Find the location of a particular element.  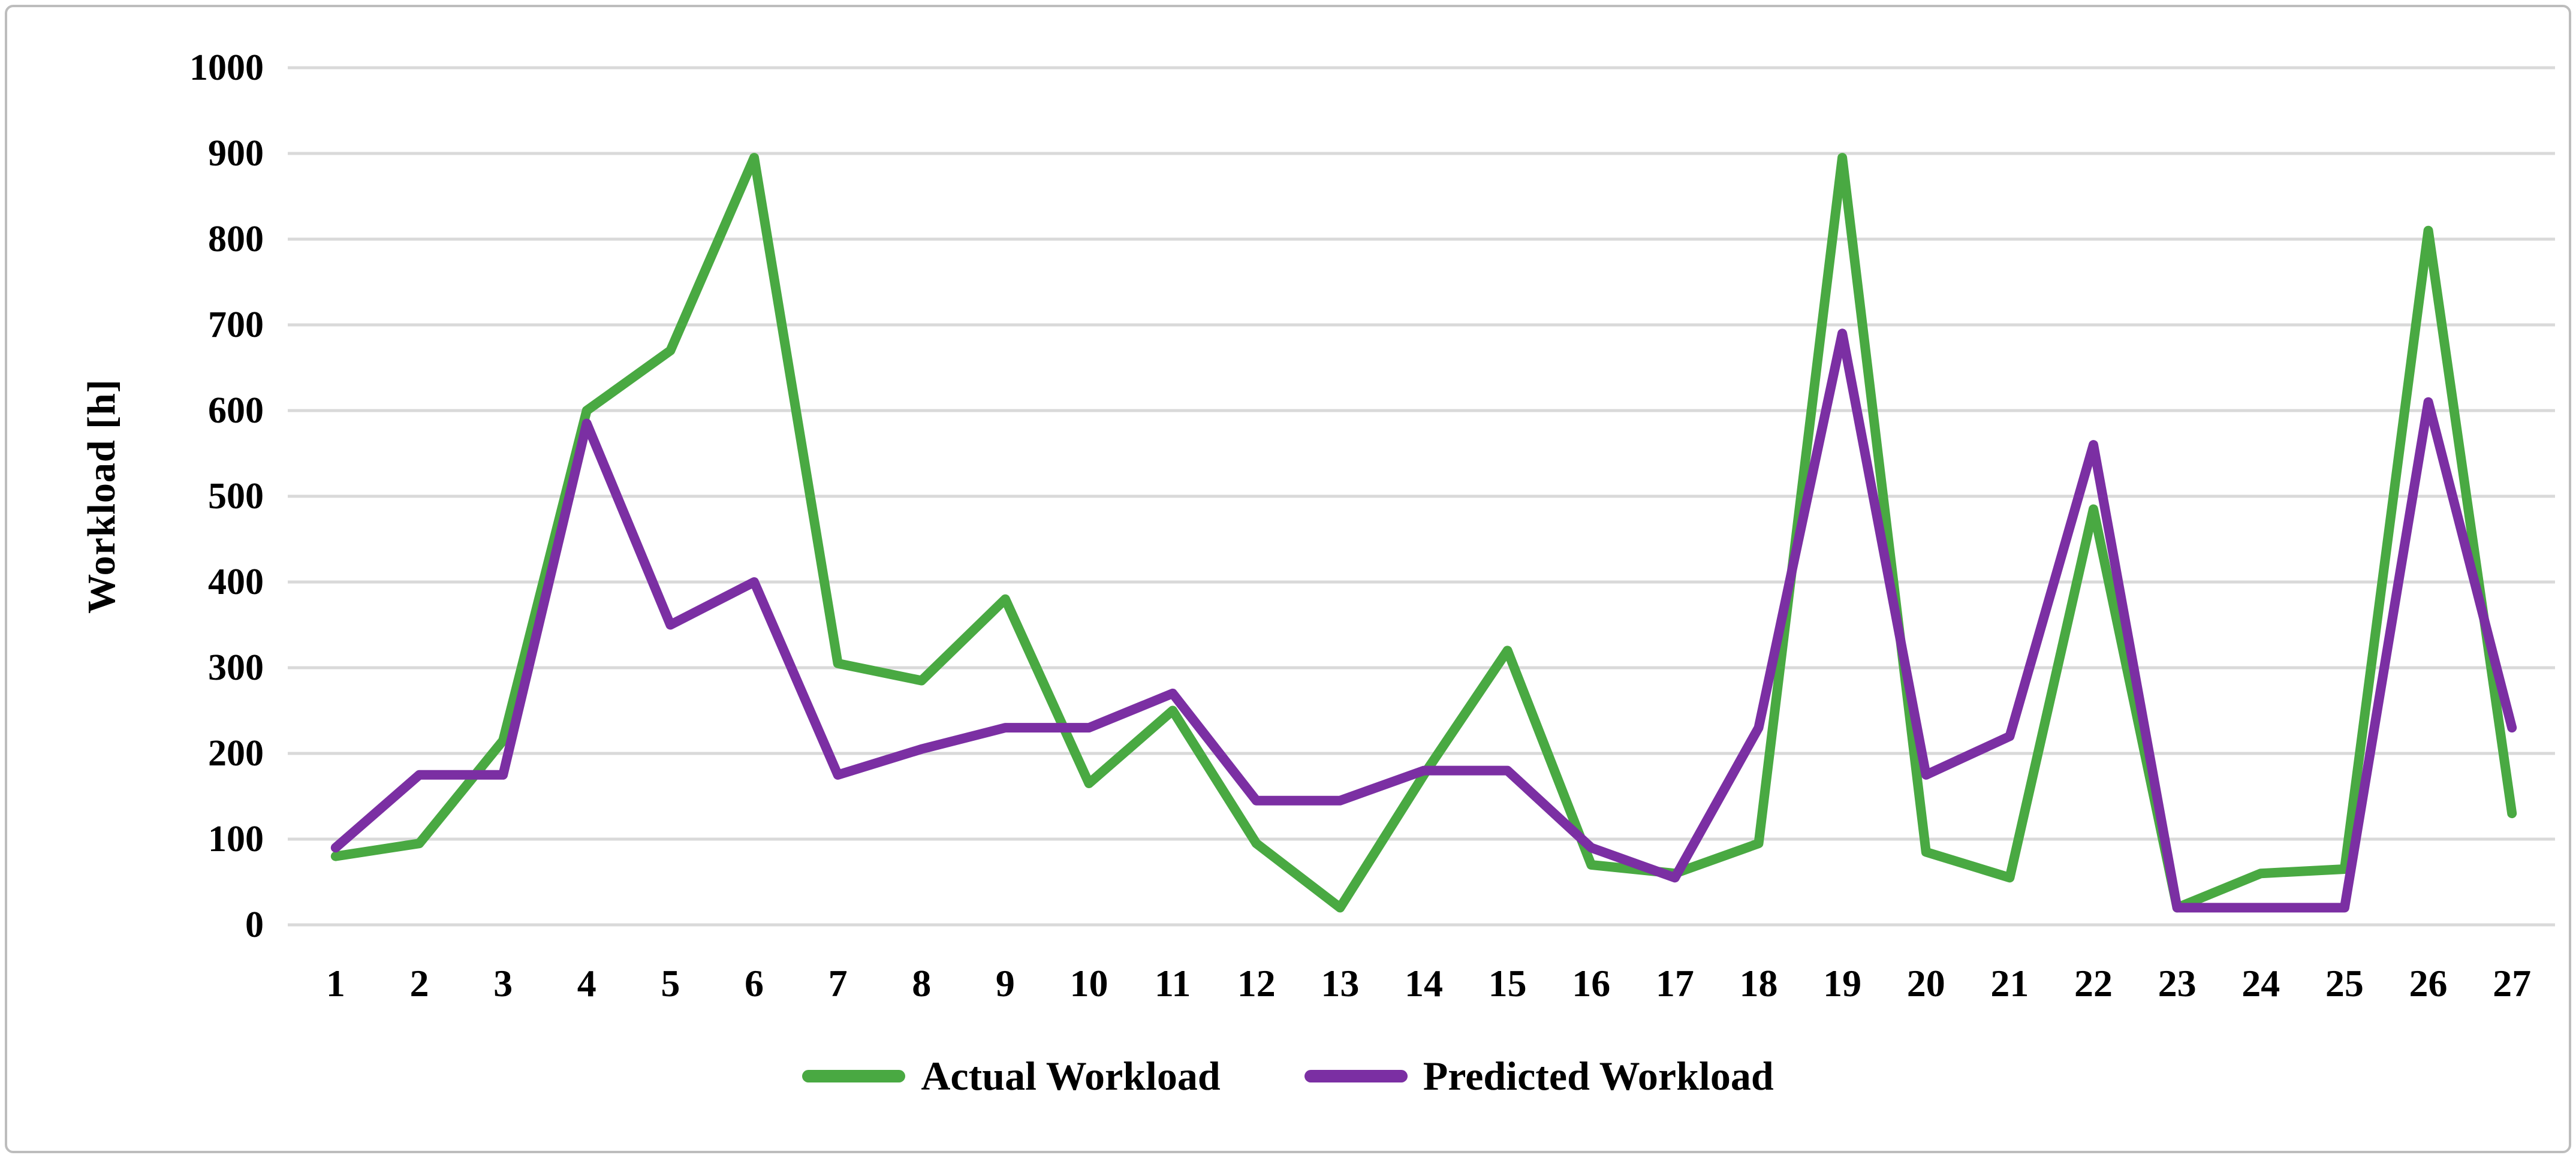

x-tick-label-17: 17 is located at coordinates (1675, 983).